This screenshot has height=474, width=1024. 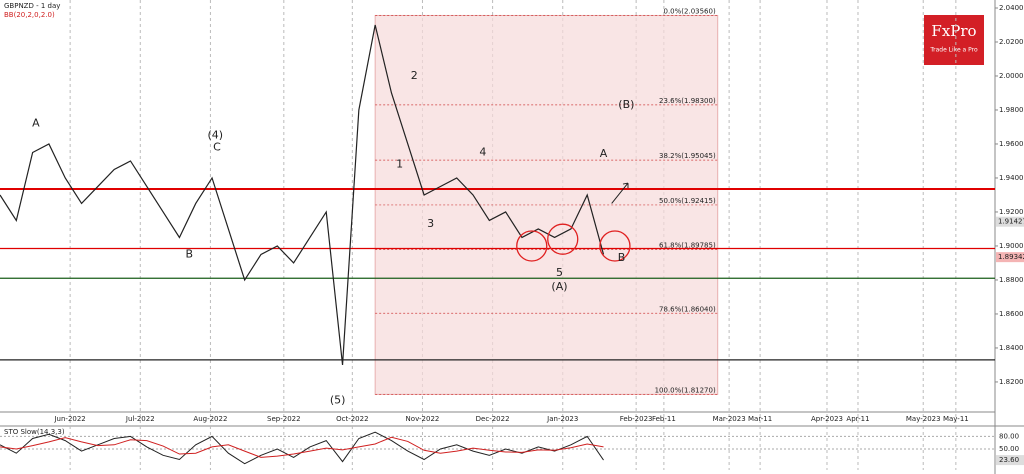 I want to click on y-tick-label: 50.00, so click(x=1009, y=449).